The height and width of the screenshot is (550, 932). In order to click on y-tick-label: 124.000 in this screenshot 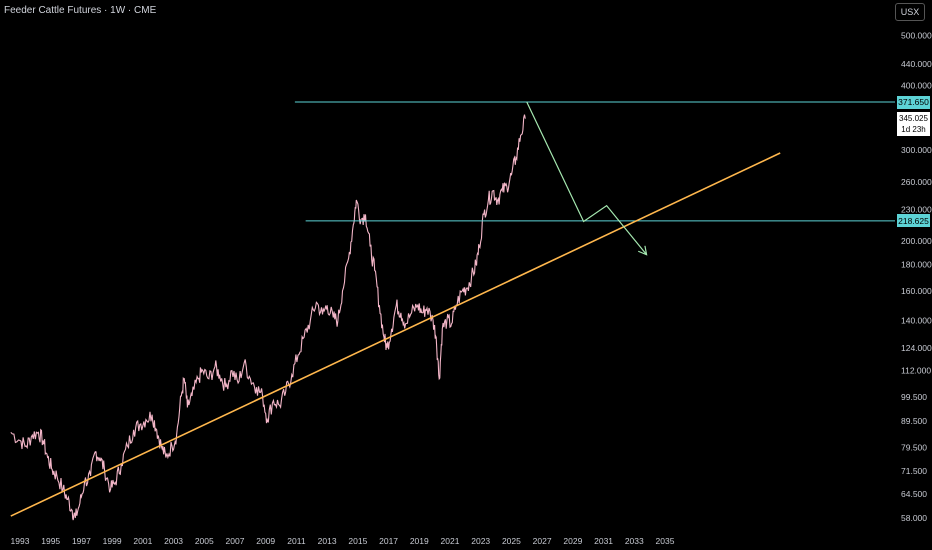, I will do `click(916, 348)`.